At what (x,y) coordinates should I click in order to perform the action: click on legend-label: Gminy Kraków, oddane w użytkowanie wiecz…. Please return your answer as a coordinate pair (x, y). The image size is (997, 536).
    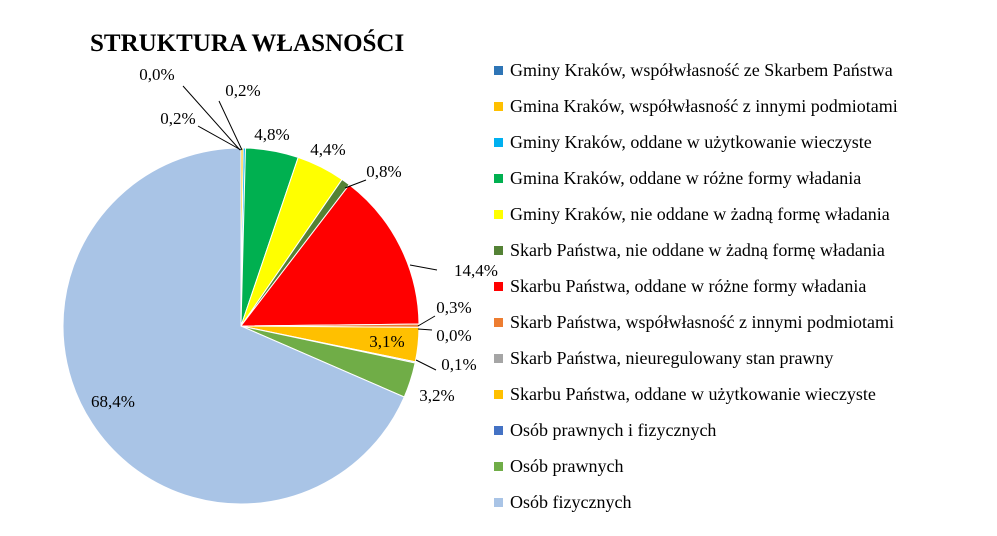
    Looking at the image, I should click on (691, 142).